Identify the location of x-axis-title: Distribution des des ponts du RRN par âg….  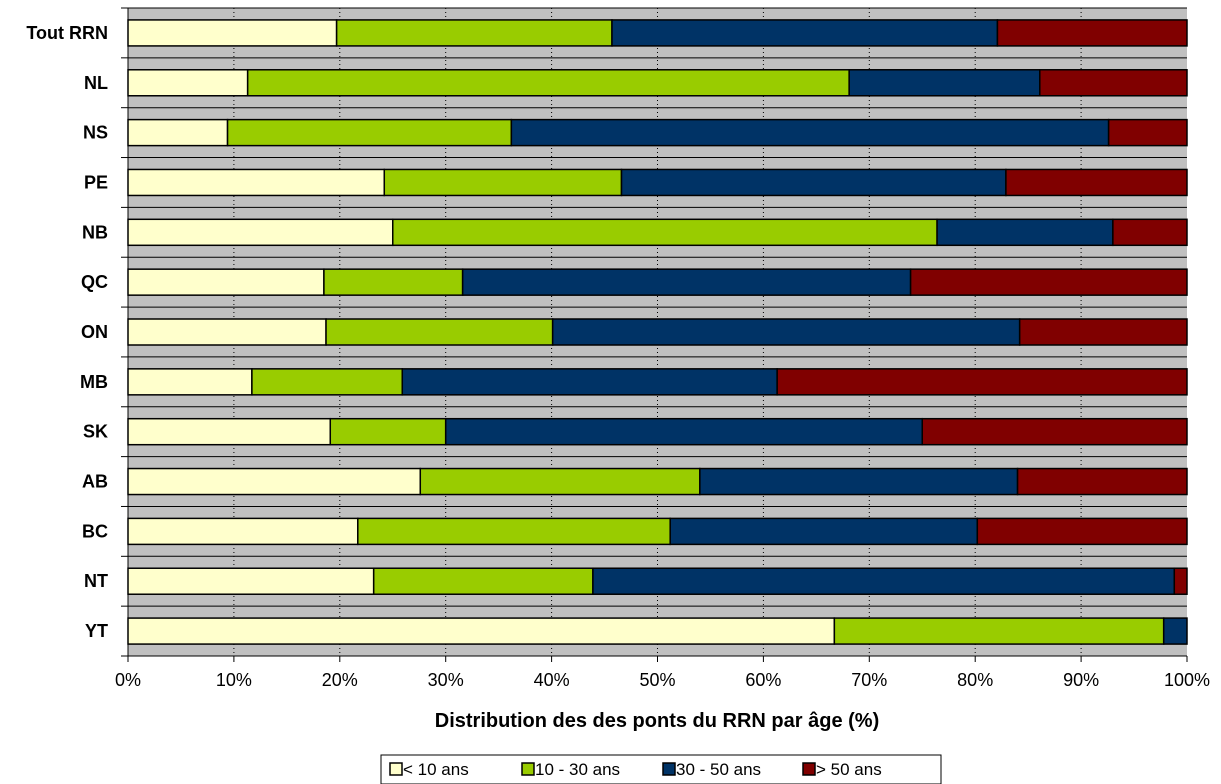
(657, 721).